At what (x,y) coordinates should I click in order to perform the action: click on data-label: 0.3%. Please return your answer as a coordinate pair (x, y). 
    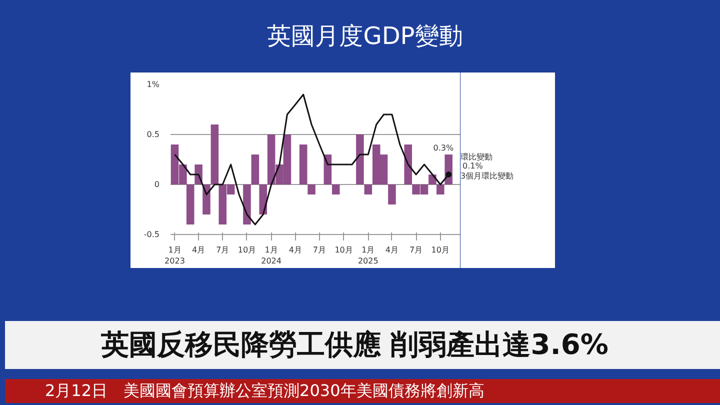
    Looking at the image, I should click on (443, 148).